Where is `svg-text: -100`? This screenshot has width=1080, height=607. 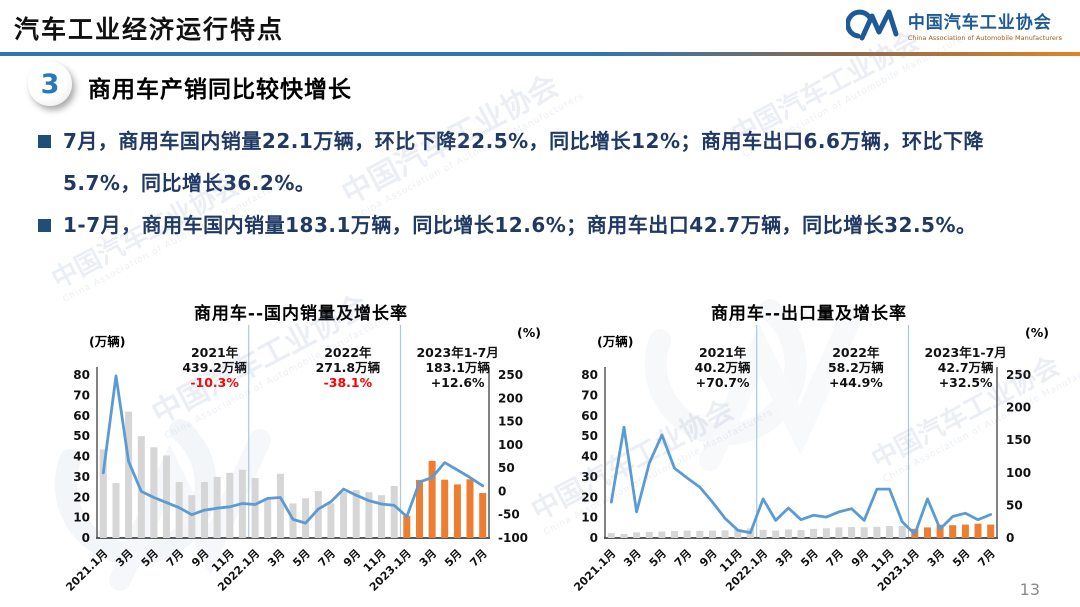
svg-text: -100 is located at coordinates (513, 538).